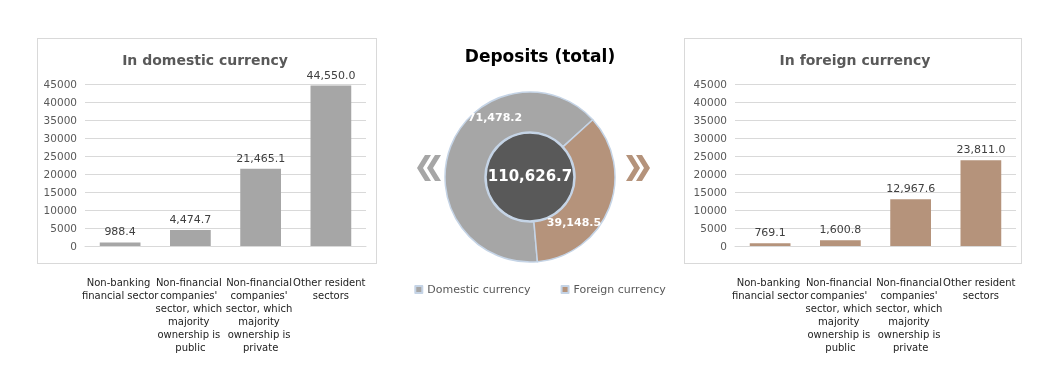  I want to click on legend-label: Foreign currency, so click(620, 289).